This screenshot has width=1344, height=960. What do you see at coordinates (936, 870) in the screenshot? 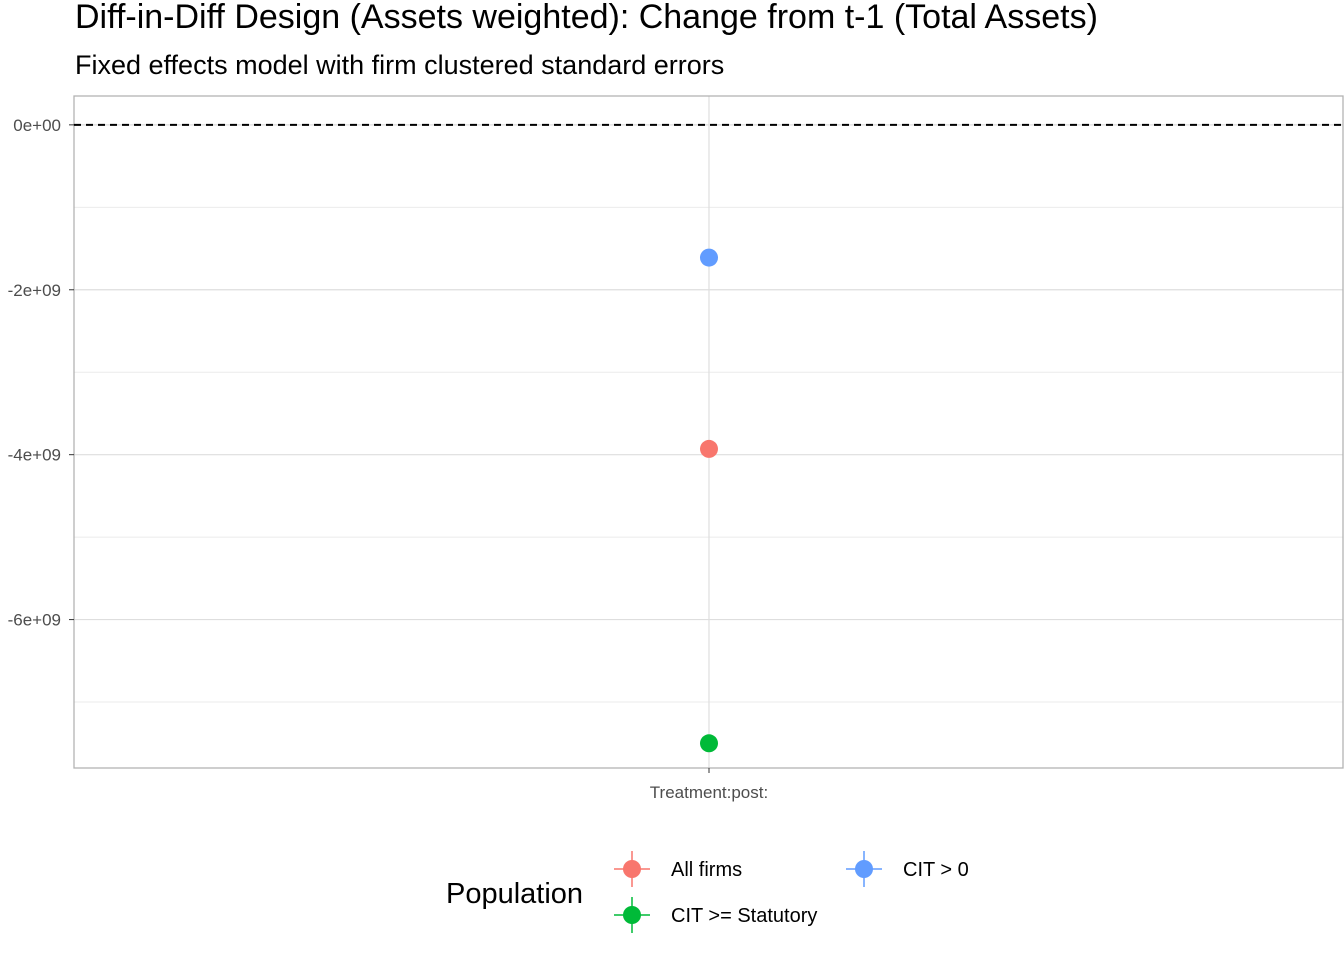
I see `legend-label: CIT > 0` at bounding box center [936, 870].